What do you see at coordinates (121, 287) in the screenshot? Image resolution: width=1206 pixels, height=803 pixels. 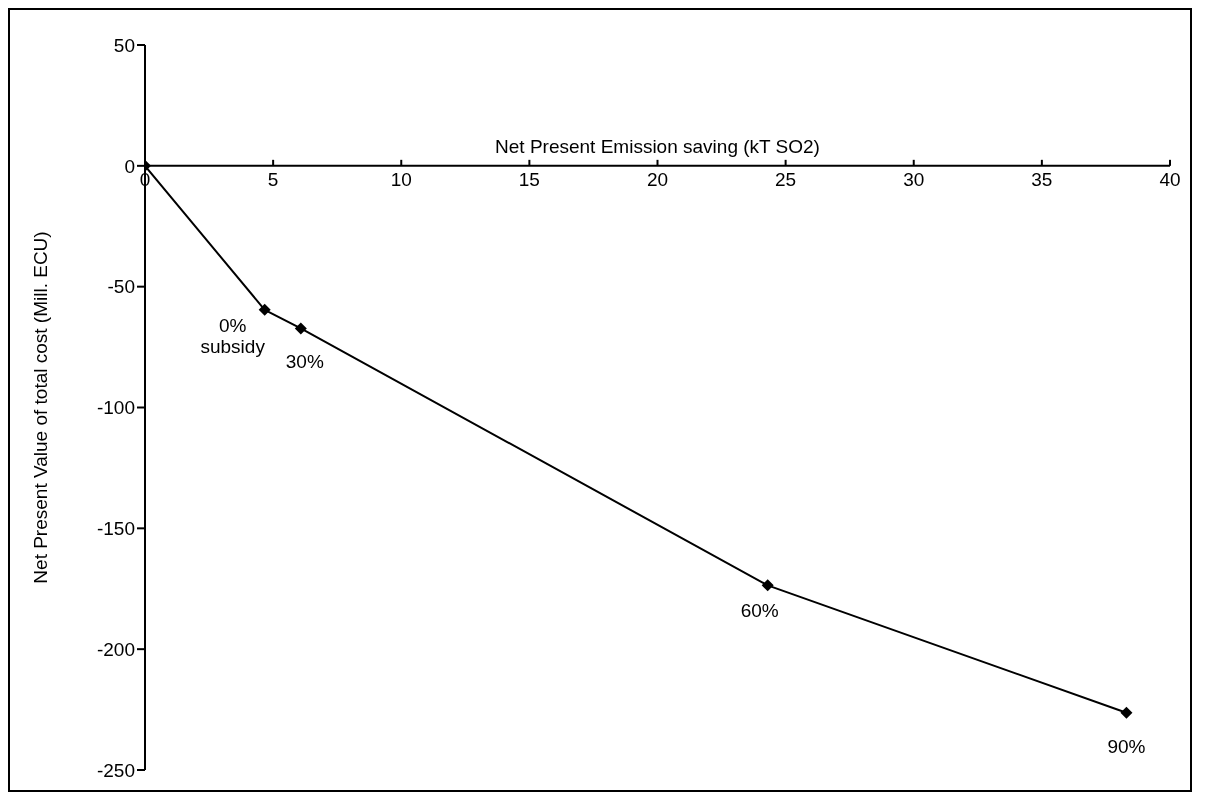 I see `y-tick-label: -50` at bounding box center [121, 287].